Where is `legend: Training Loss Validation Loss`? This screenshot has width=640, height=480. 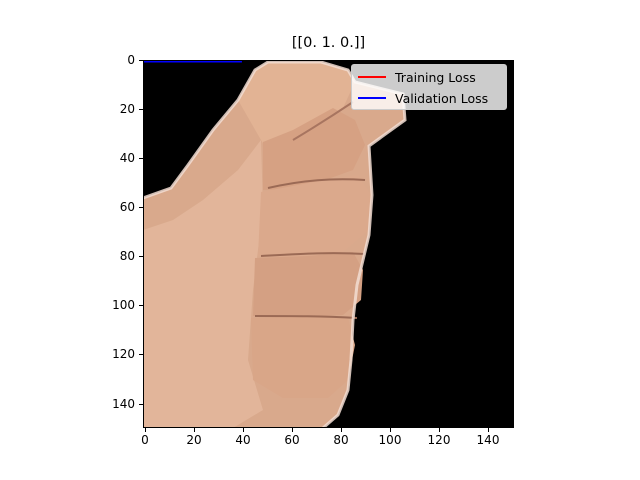 legend: Training Loss Validation Loss is located at coordinates (429, 87).